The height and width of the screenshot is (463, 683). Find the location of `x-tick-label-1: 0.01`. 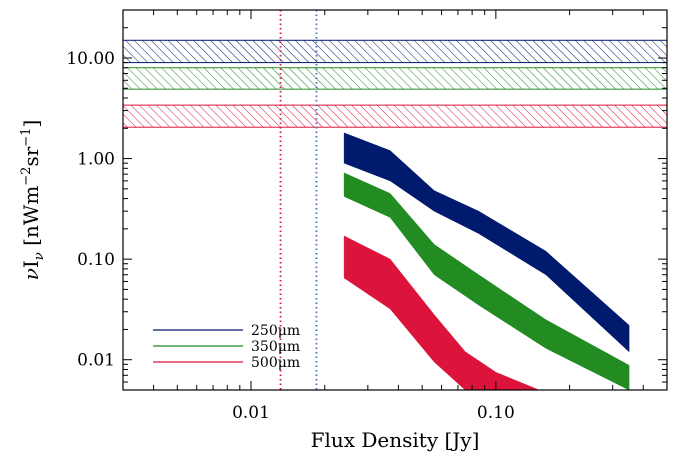

x-tick-label-1: 0.01 is located at coordinates (251, 413).